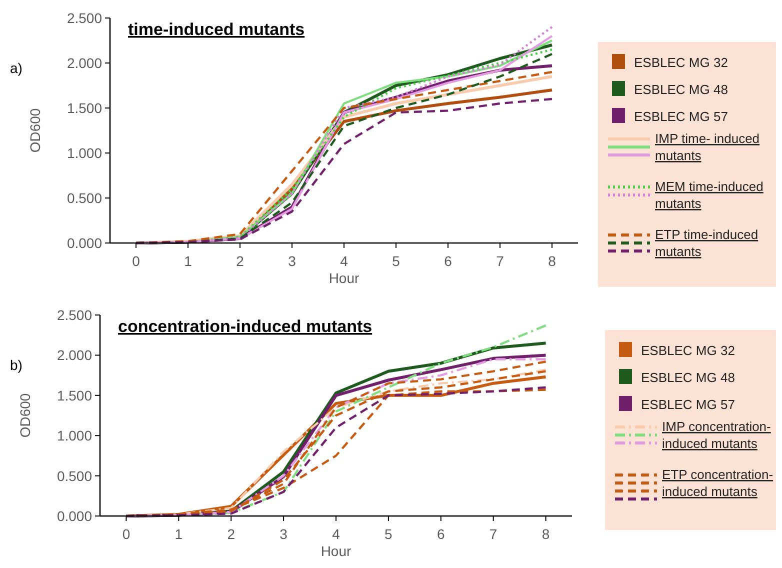 This screenshot has width=782, height=568. What do you see at coordinates (216, 29) in the screenshot?
I see `chart-title: time-induced mutants` at bounding box center [216, 29].